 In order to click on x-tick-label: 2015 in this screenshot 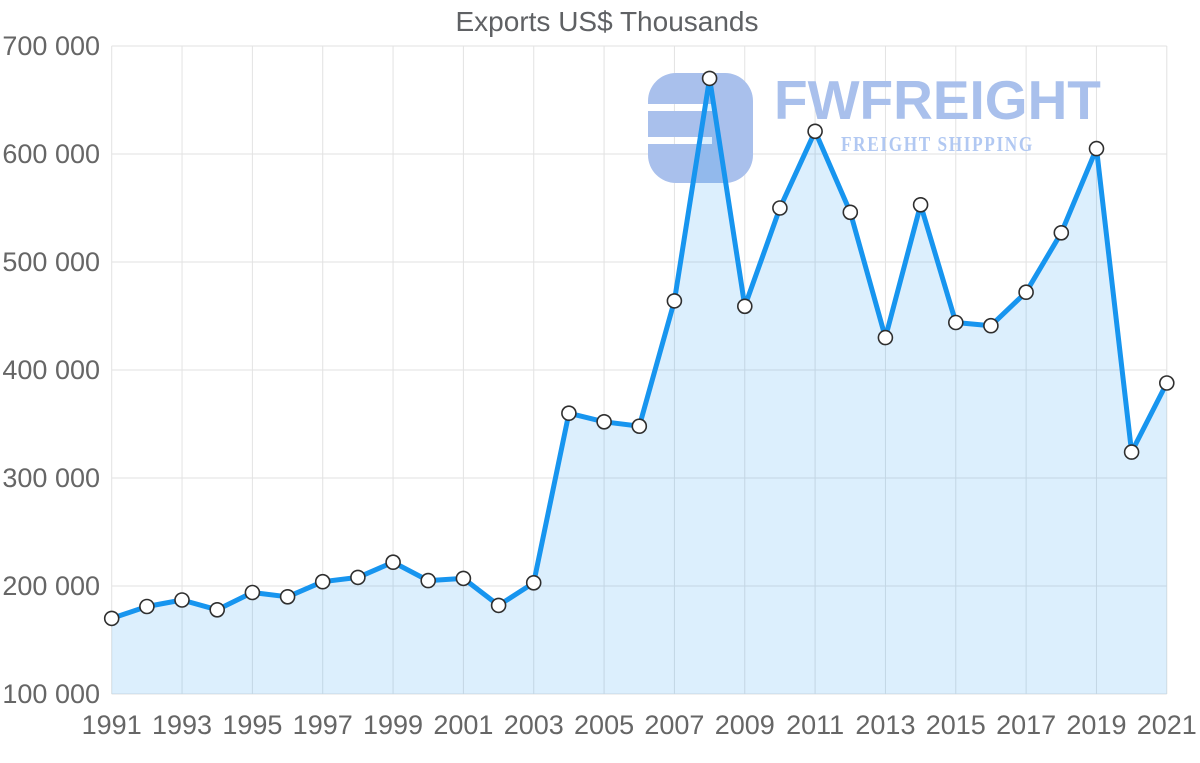, I will do `click(955, 725)`.